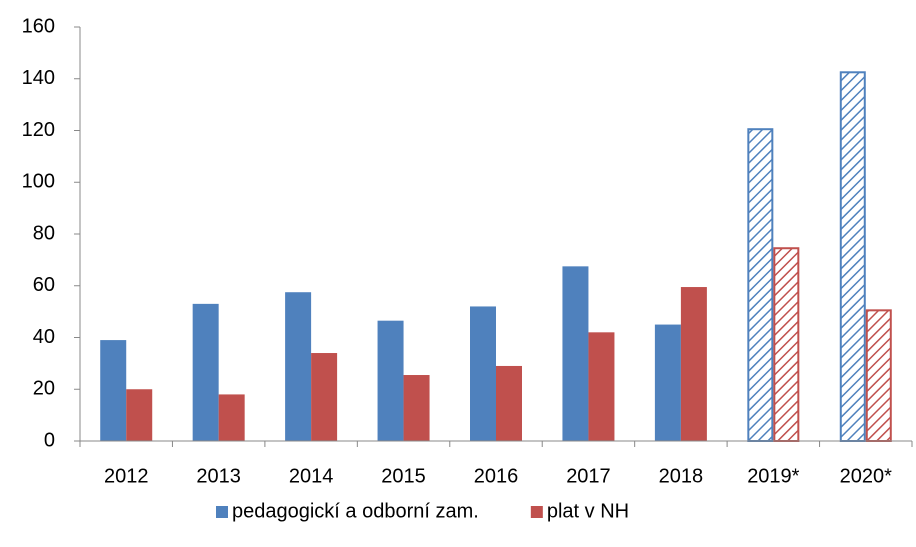  What do you see at coordinates (44, 233) in the screenshot?
I see `y-tick-label: 80` at bounding box center [44, 233].